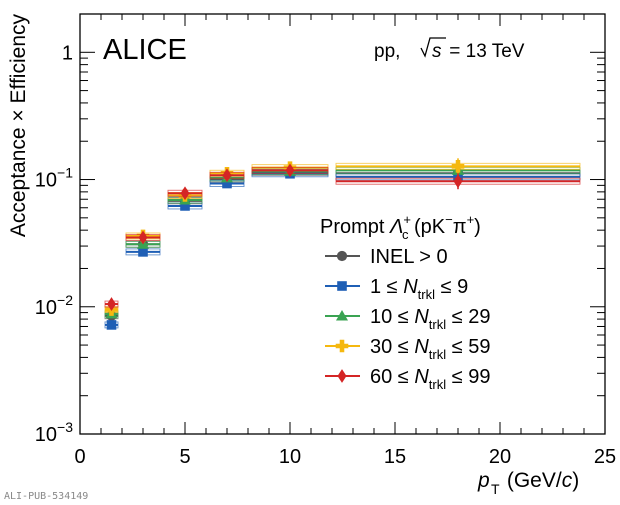  What do you see at coordinates (290, 457) in the screenshot?
I see `x-tick-label: 10` at bounding box center [290, 457].